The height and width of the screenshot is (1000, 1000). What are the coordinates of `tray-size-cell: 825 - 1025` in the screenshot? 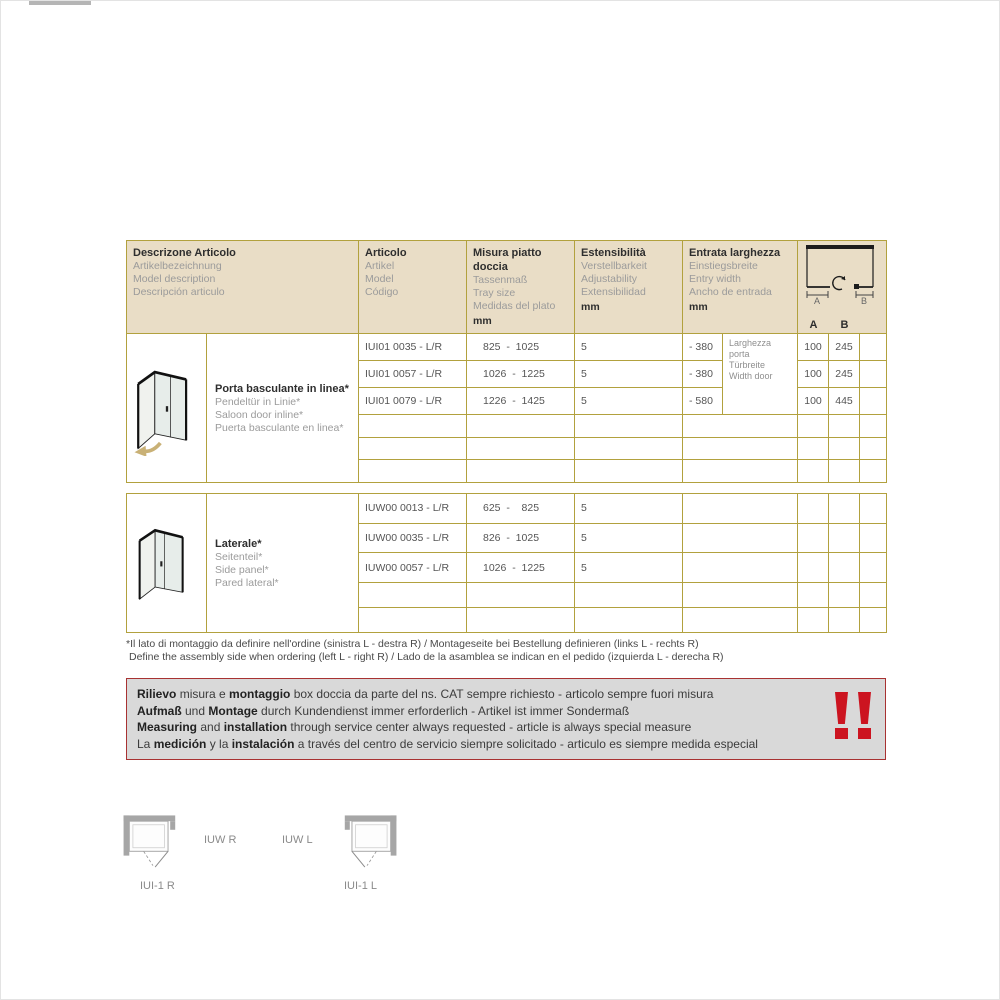 It's located at (520, 347).